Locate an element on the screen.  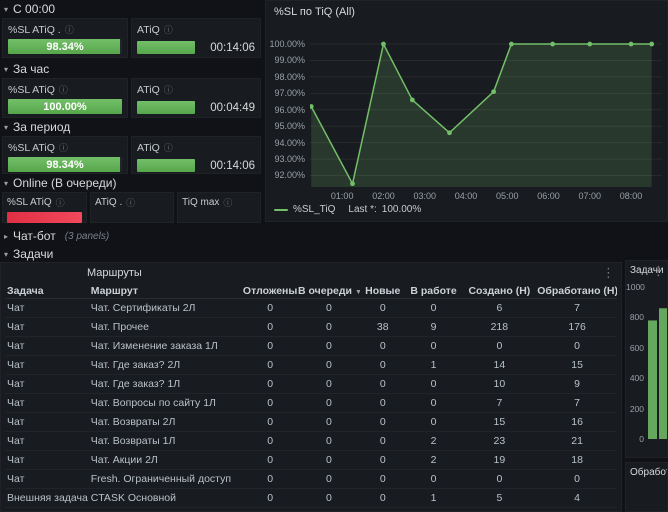
stat-value: 00:04:49 is located at coordinates (232, 107).